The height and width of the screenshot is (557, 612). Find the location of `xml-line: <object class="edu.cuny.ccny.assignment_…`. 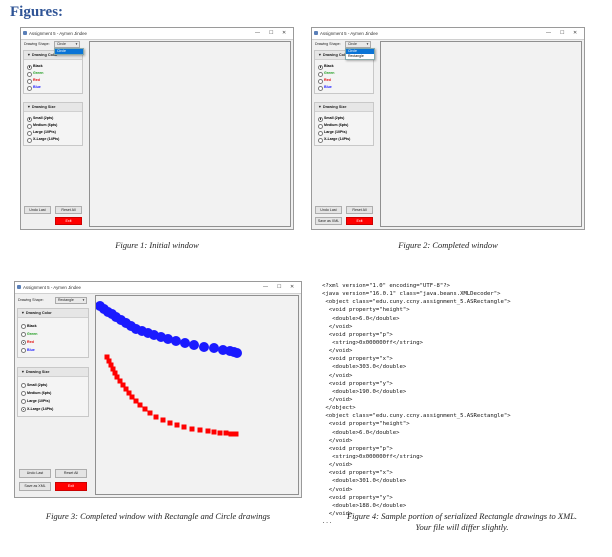

xml-line: <object class="edu.cuny.ccny.assignment_… is located at coordinates (416, 416).